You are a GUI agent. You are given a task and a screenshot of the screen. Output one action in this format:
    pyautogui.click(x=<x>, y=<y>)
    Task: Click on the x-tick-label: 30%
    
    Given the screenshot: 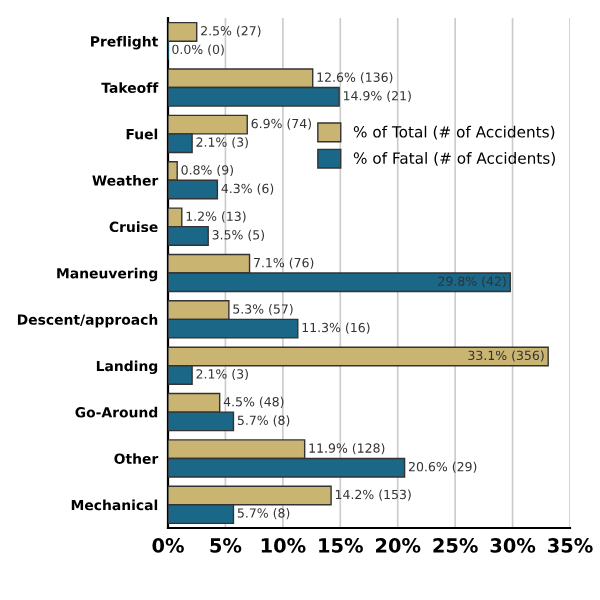 What is the action you would take?
    pyautogui.click(x=513, y=545)
    